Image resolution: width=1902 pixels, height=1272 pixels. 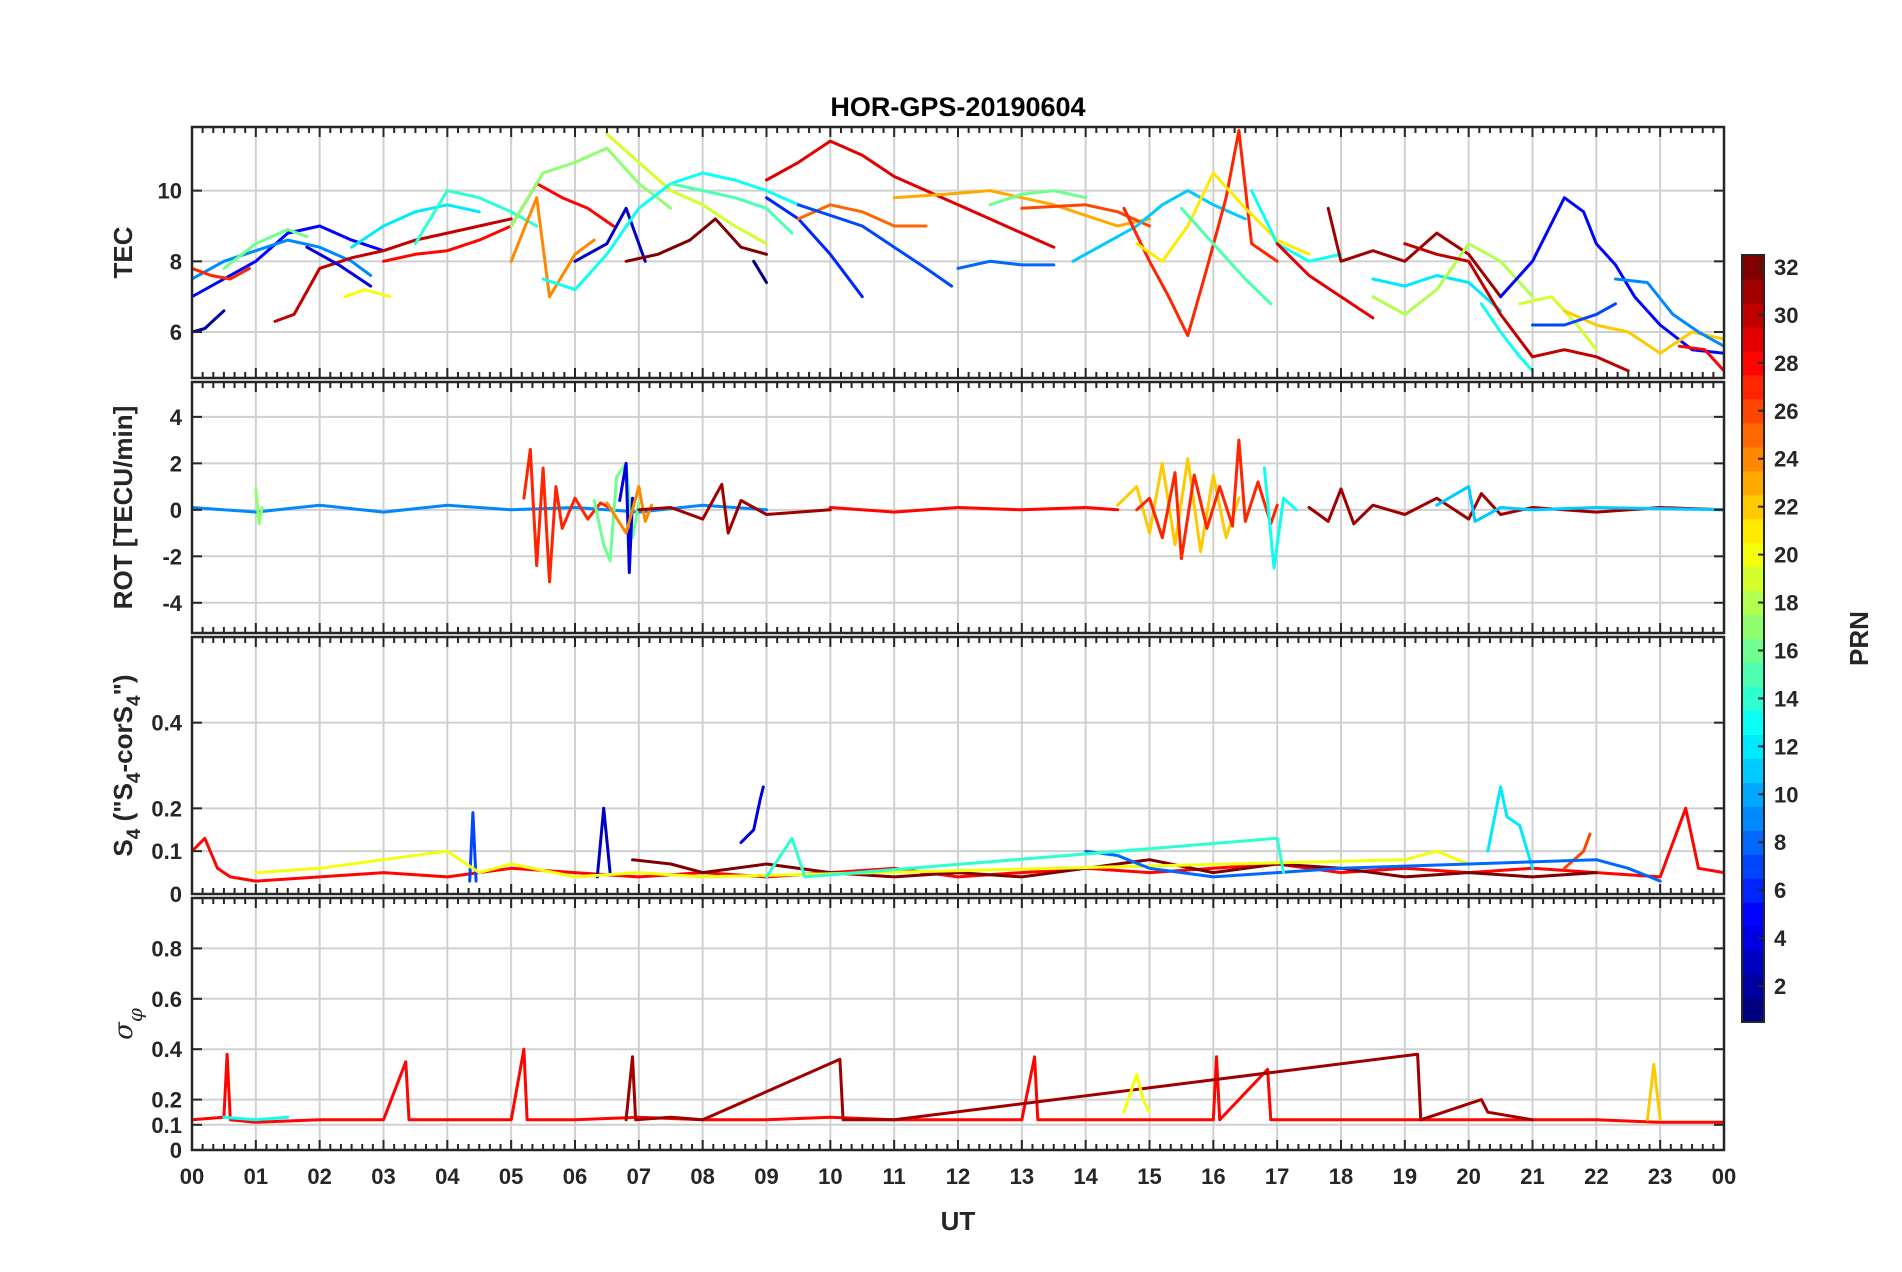 I want to click on y-tick-label: 2, so click(x=176, y=463).